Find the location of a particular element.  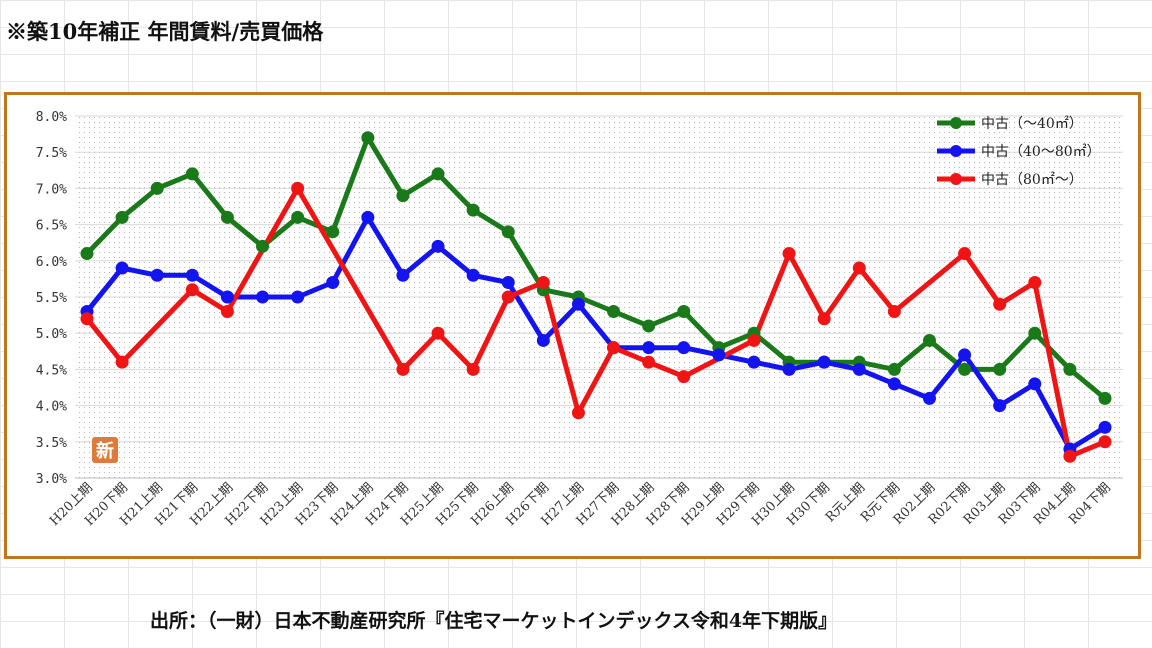

legend-label-1: 中古（40～80㎡） is located at coordinates (1041, 152).